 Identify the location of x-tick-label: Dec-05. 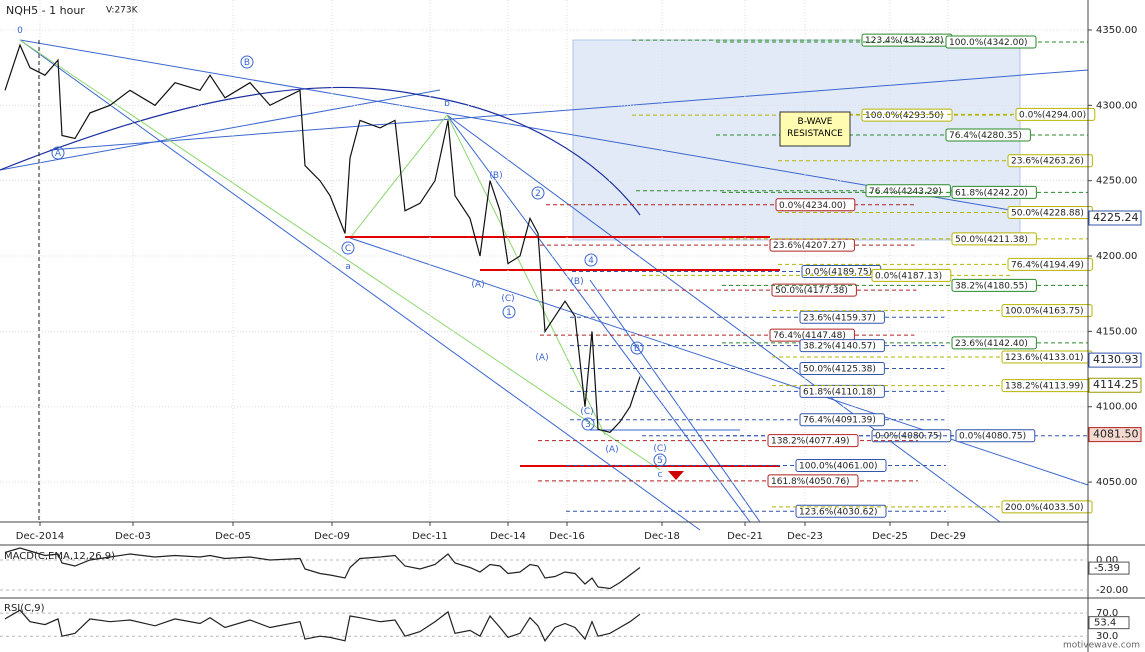
(233, 536).